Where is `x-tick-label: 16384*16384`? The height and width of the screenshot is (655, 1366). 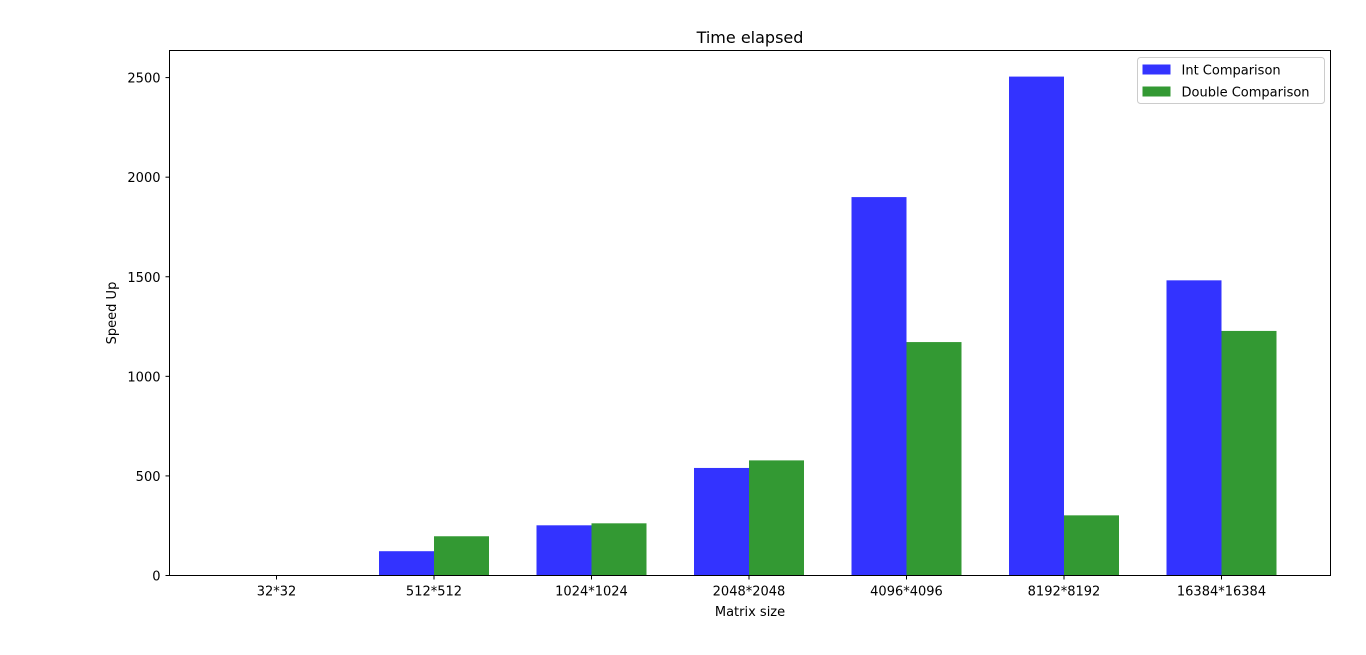
x-tick-label: 16384*16384 is located at coordinates (1221, 592).